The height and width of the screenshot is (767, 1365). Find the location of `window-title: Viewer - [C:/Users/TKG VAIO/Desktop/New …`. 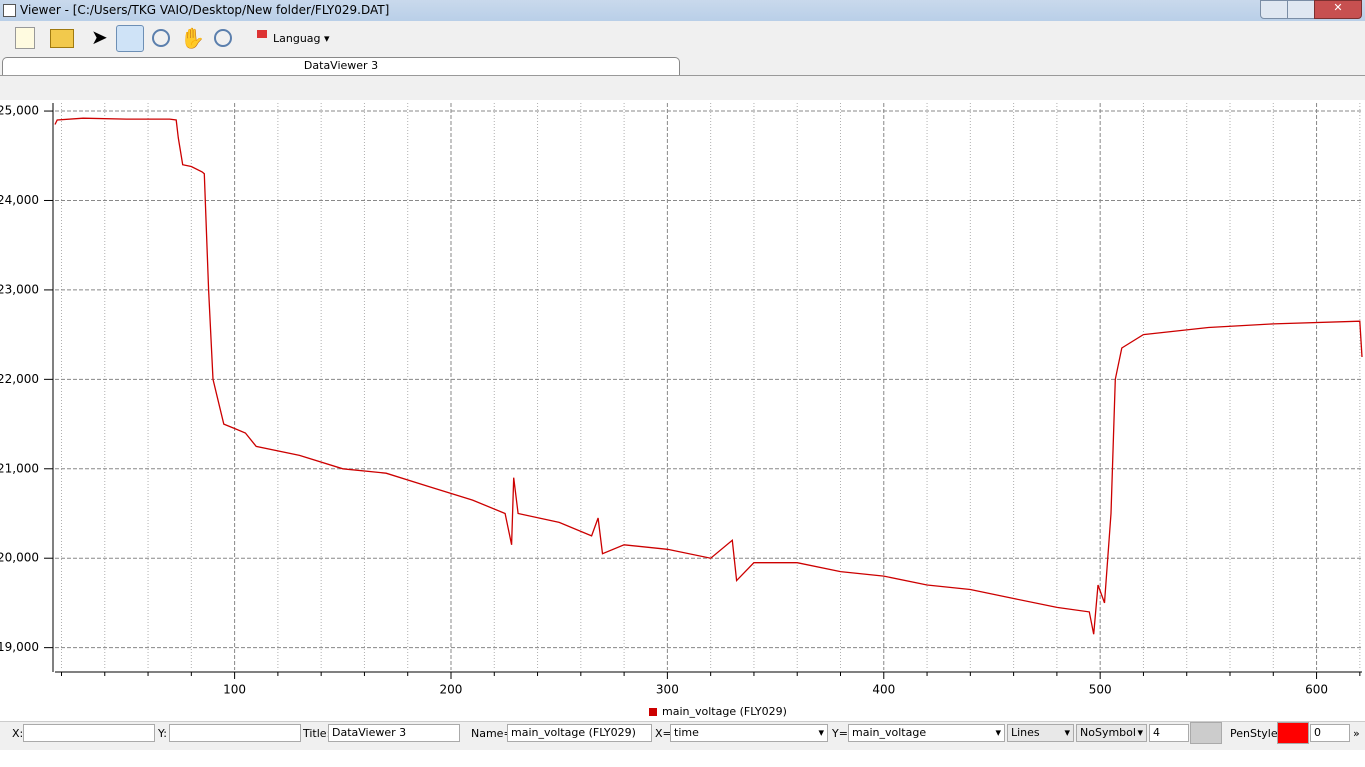

window-title: Viewer - [C:/Users/TKG VAIO/Desktop/New … is located at coordinates (205, 10).